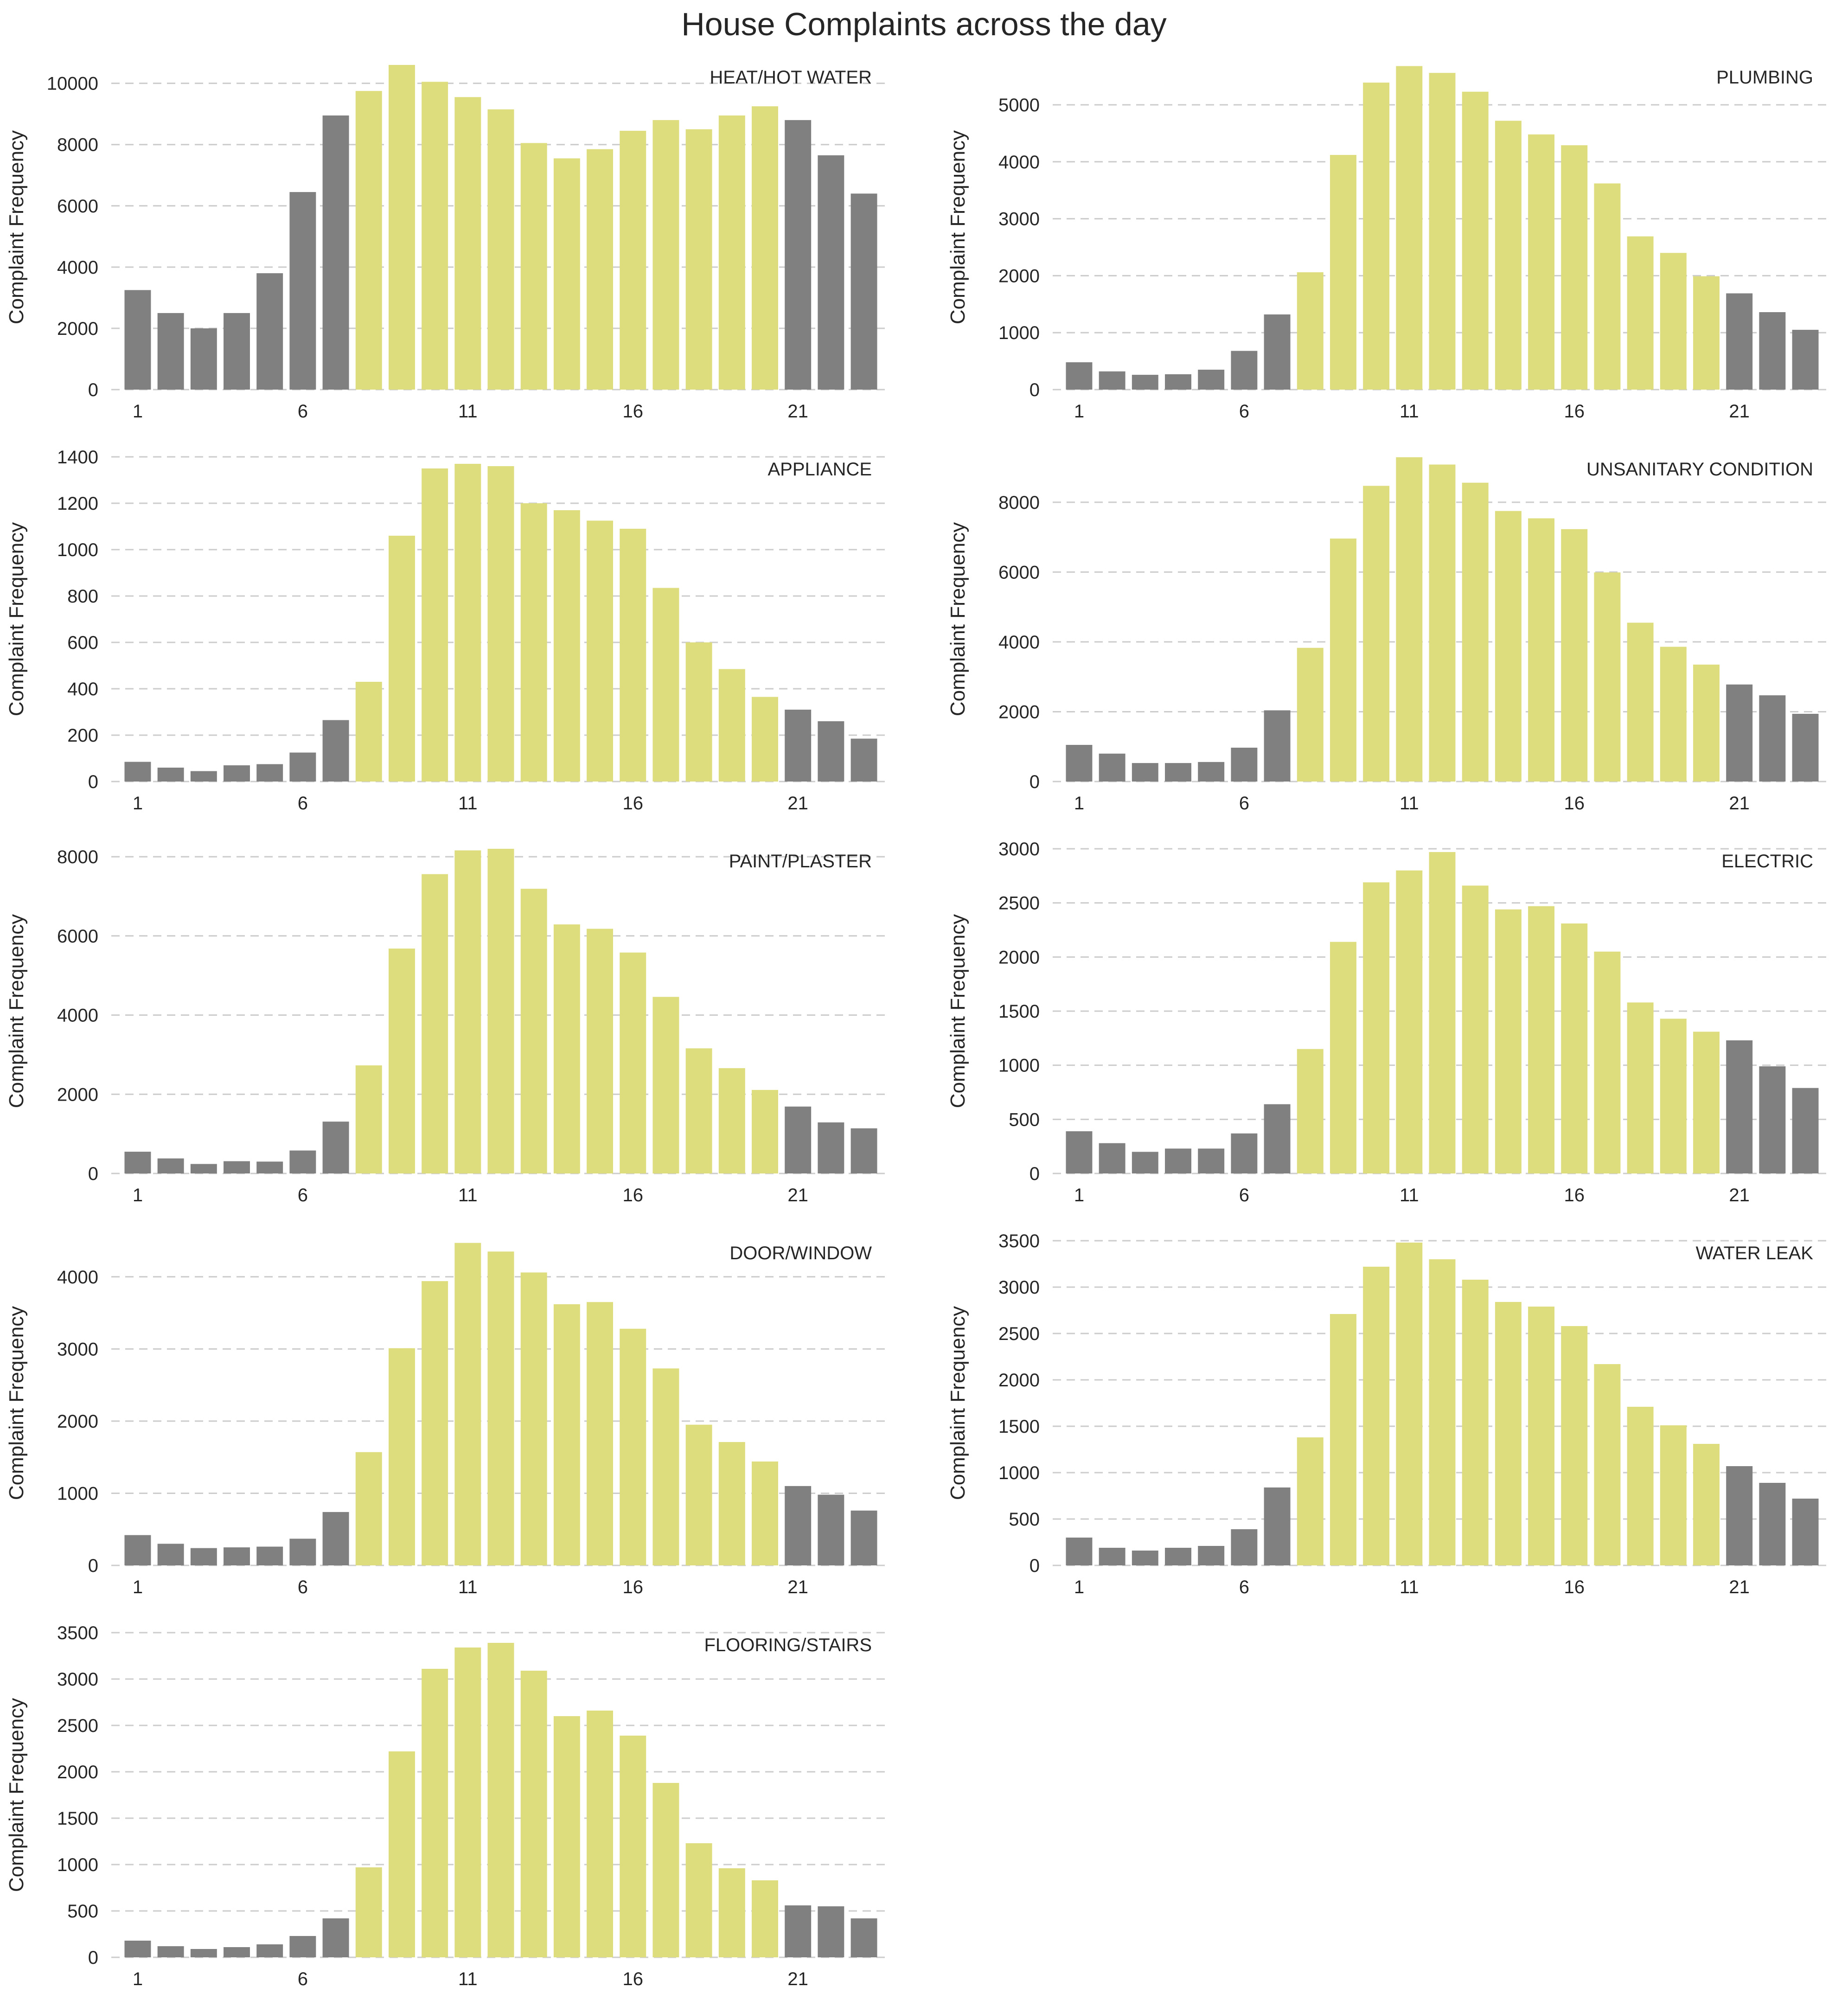 The height and width of the screenshot is (2000, 1848). Describe the element at coordinates (1764, 77) in the screenshot. I see `panel-label: PLUMBING` at that location.